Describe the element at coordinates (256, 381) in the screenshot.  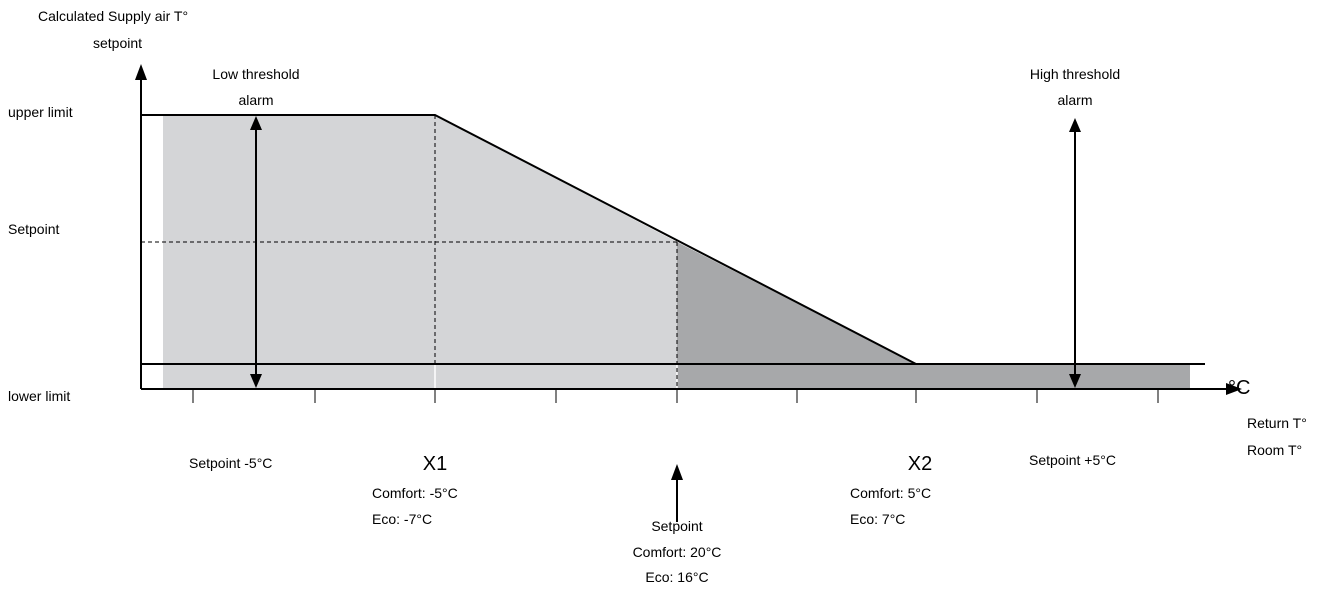
I see `low-alarm-arrowhead-down` at that location.